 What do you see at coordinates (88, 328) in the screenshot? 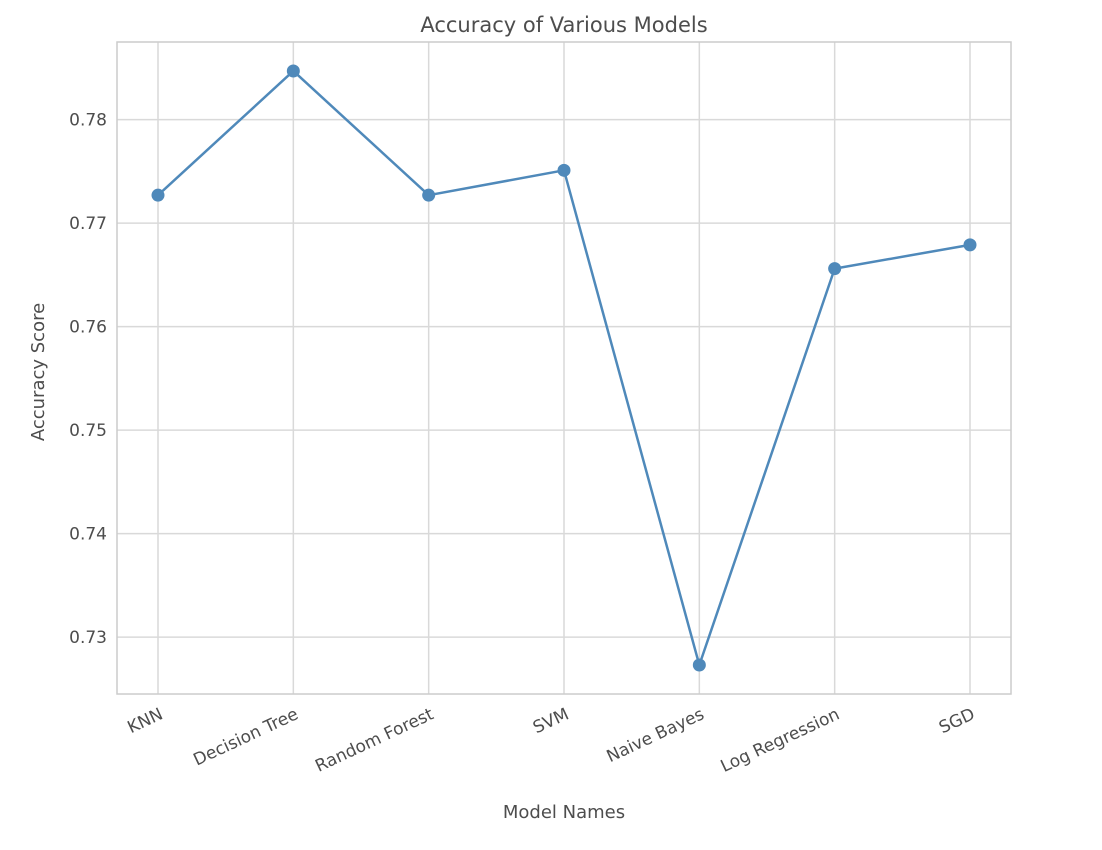
I see `y-tick-label: 0.76` at bounding box center [88, 328].